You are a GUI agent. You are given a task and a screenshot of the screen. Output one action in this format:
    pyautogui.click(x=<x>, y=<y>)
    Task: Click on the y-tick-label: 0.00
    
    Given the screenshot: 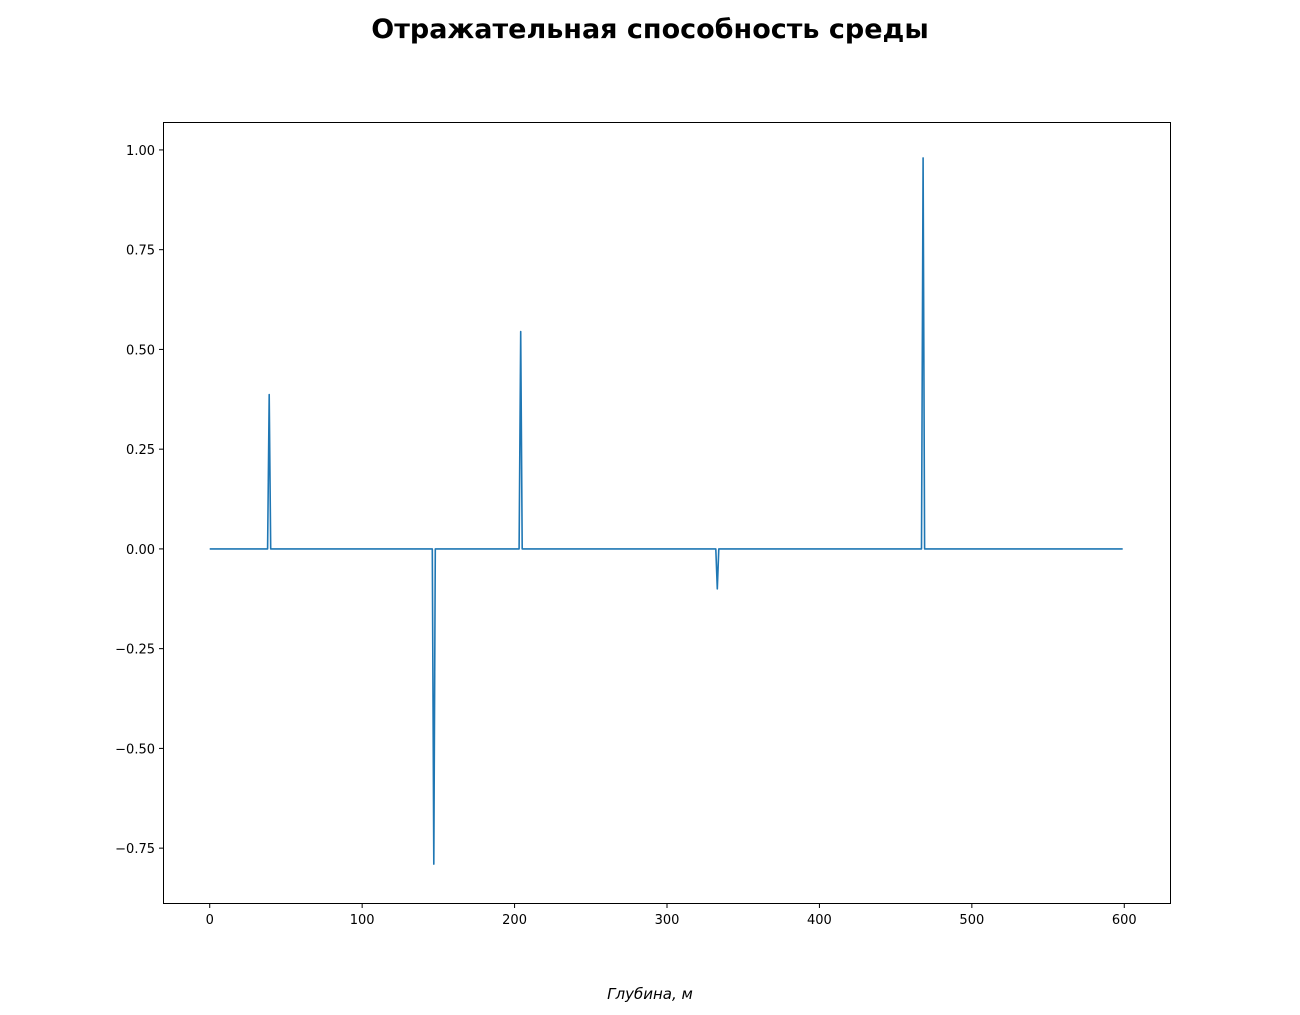 What is the action you would take?
    pyautogui.click(x=140, y=550)
    